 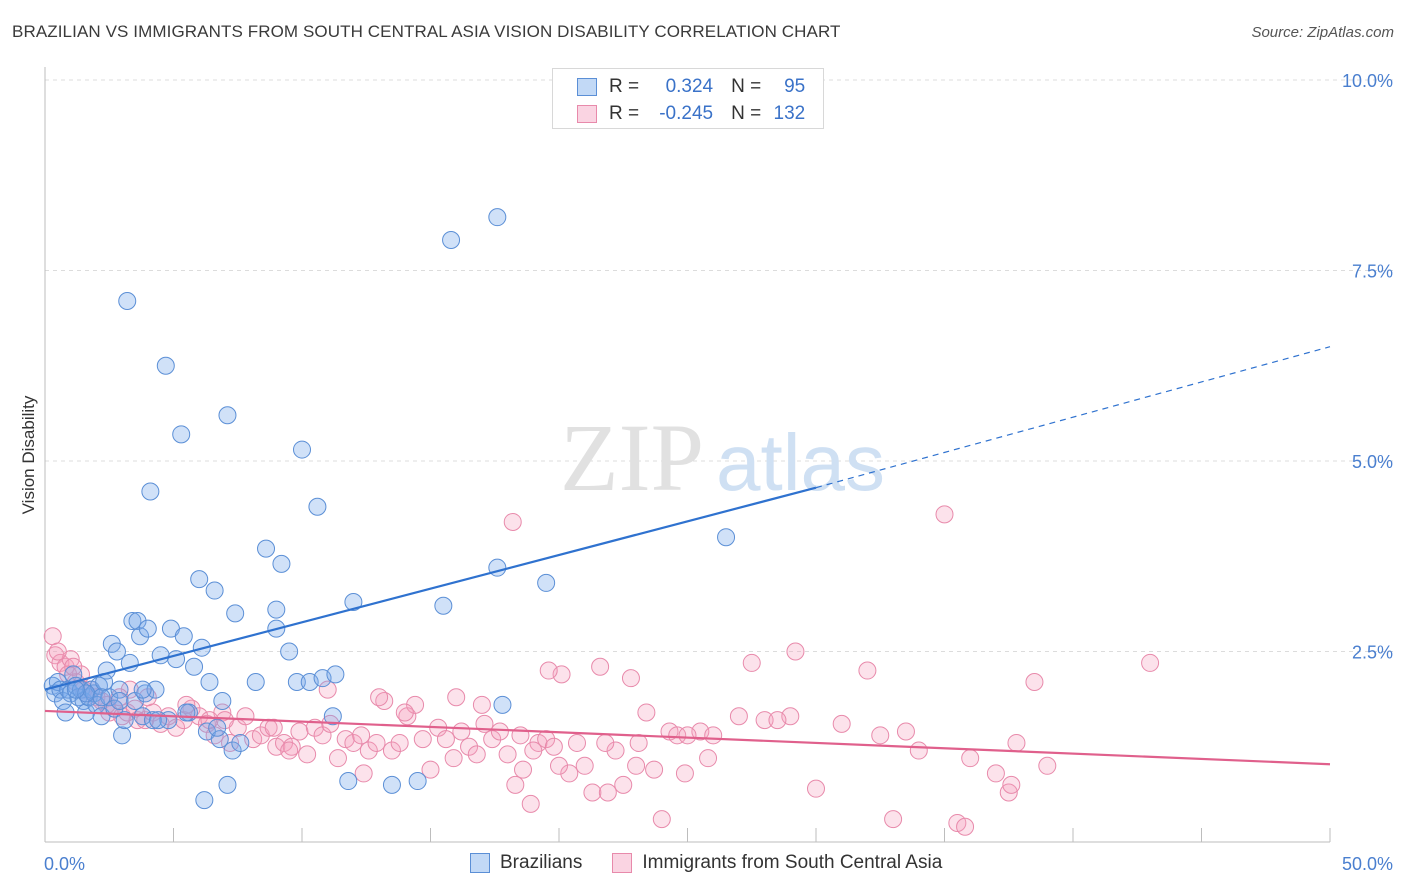 I want to click on legend-item-immigrants: Immigrants from South Central Asia, so click(x=777, y=863).